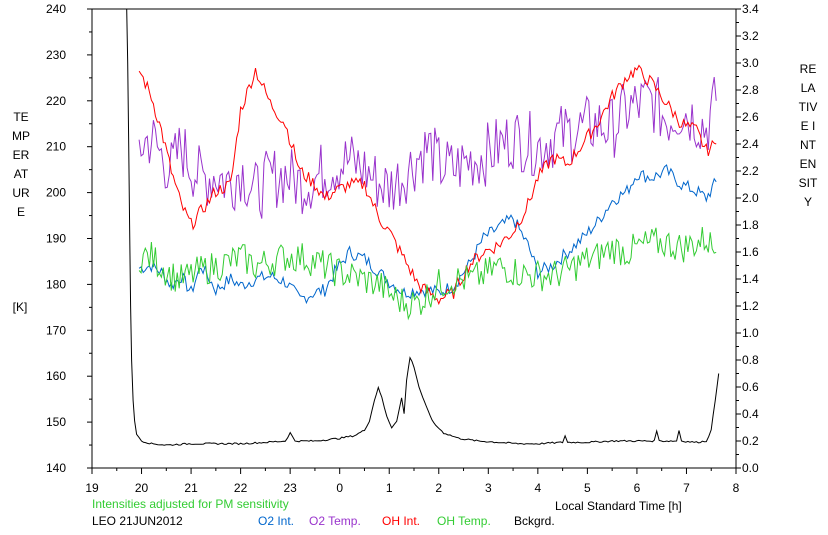 The width and height of the screenshot is (828, 535). I want to click on y-left-tick-label: 190, so click(56, 239).